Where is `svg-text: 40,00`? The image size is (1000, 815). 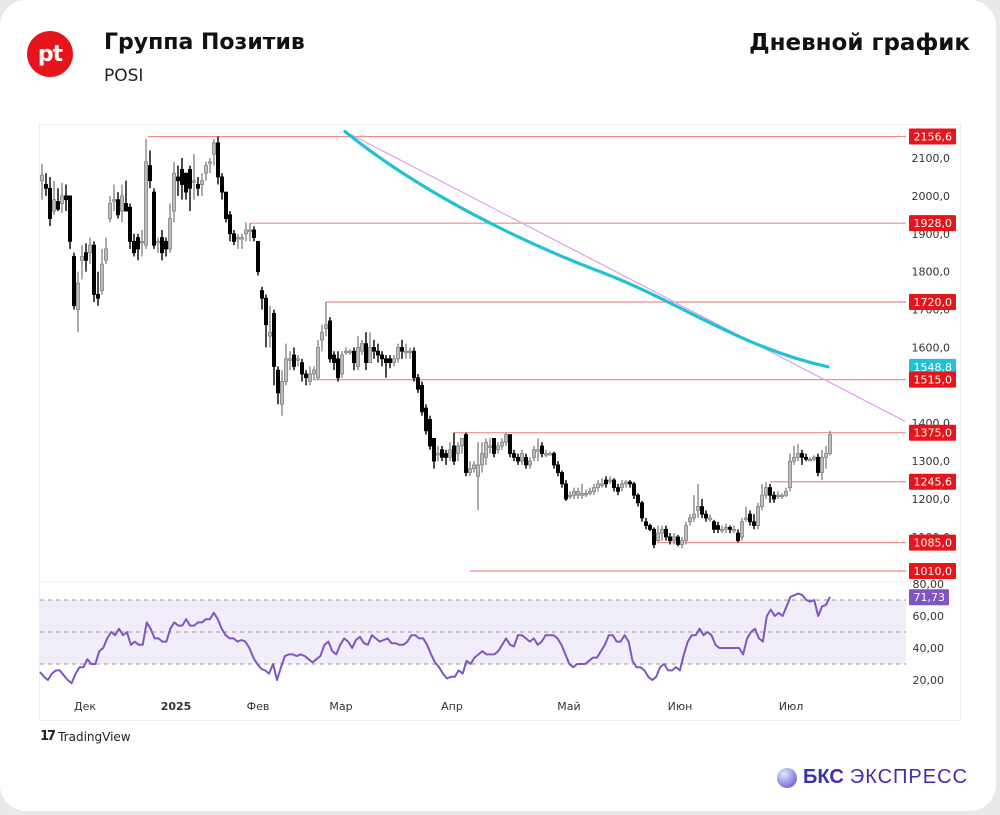 svg-text: 40,00 is located at coordinates (929, 648).